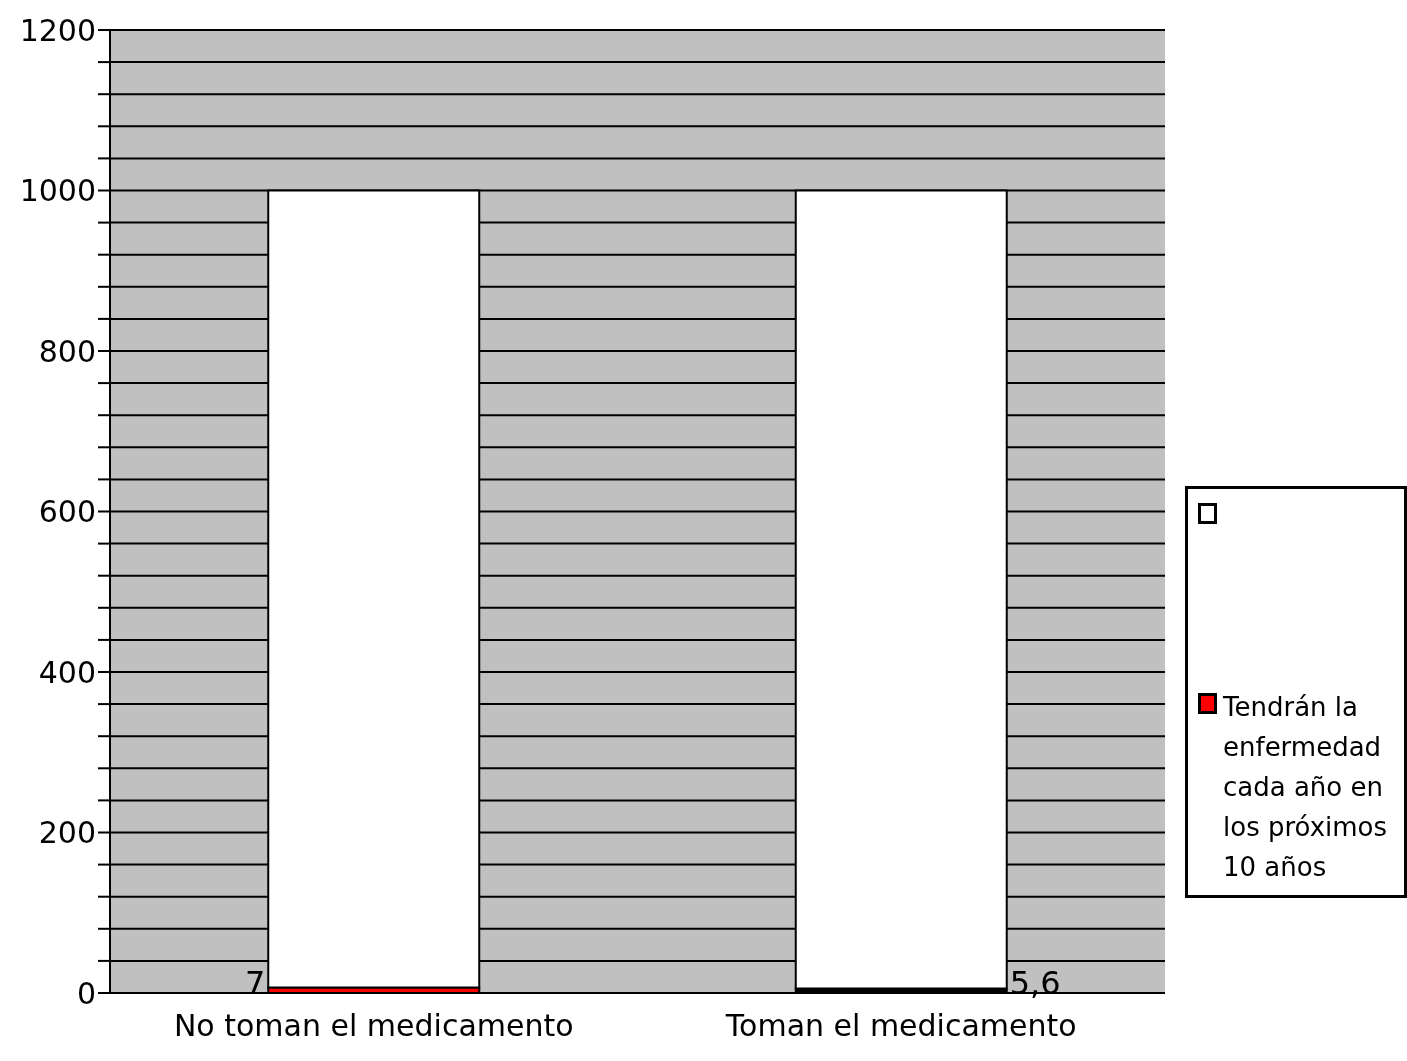 The height and width of the screenshot is (1061, 1407). I want to click on y-tick-label: 0, so click(86, 993).